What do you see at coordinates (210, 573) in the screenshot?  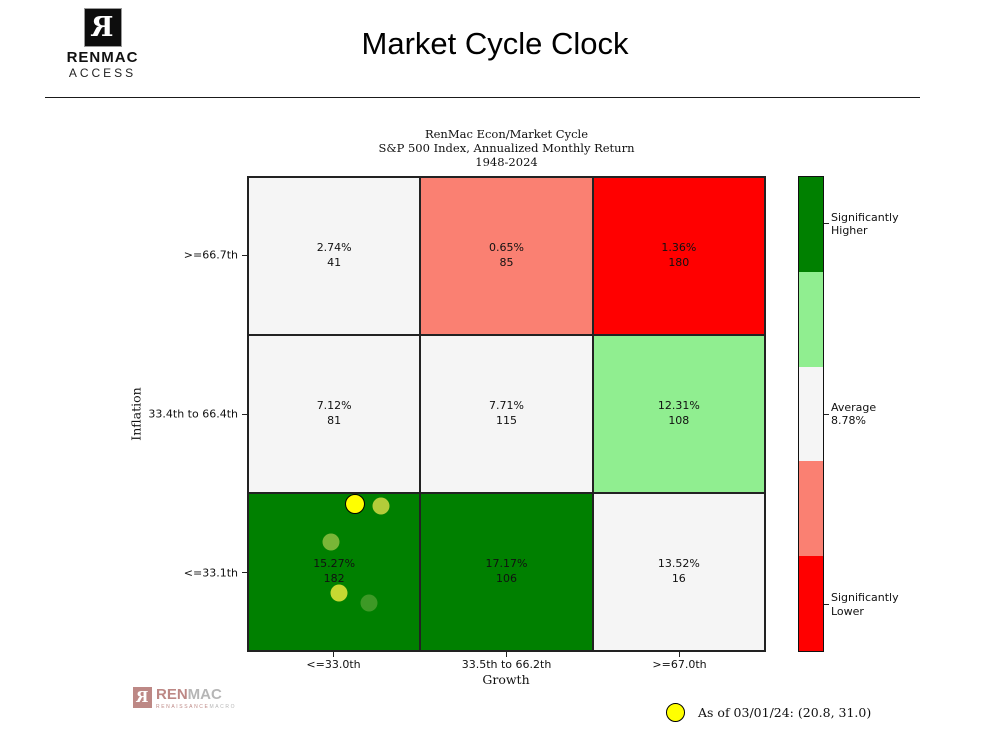 I see `y-tick-label: <=33.1th` at bounding box center [210, 573].